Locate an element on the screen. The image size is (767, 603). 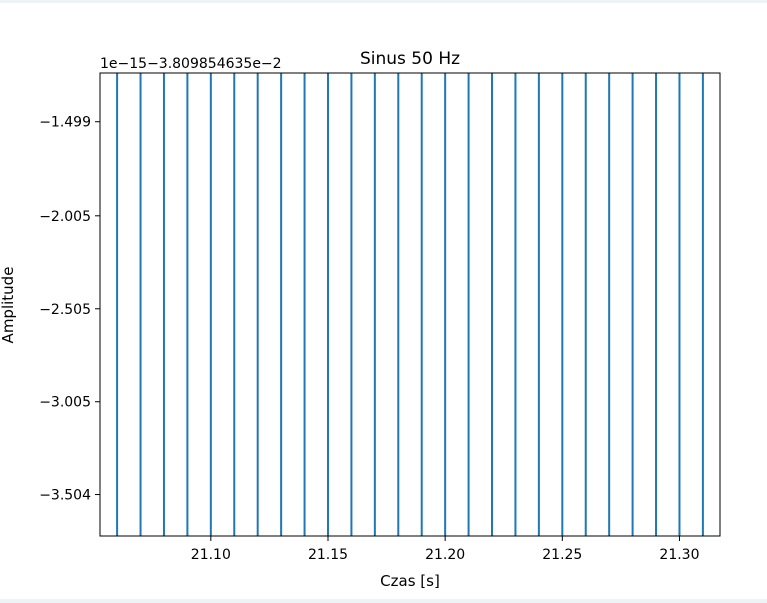
window-top-strip is located at coordinates (383, 1).